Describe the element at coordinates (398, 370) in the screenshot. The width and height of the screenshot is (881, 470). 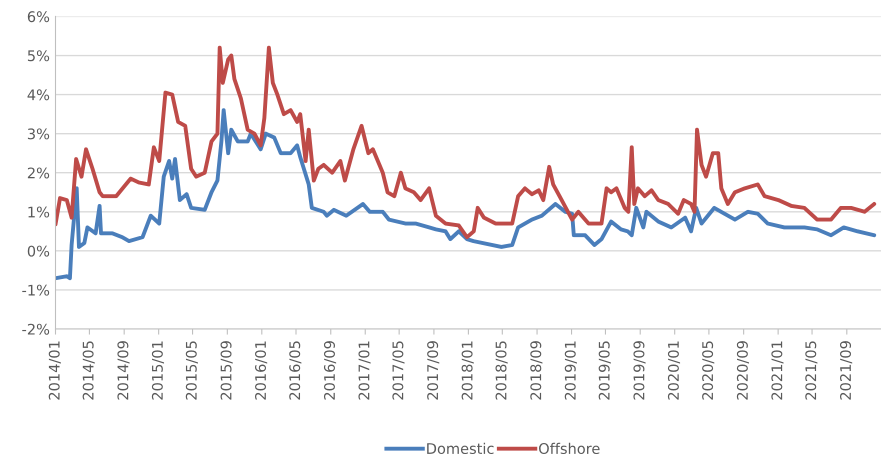
I see `x-tick-label: 2017/05` at that location.